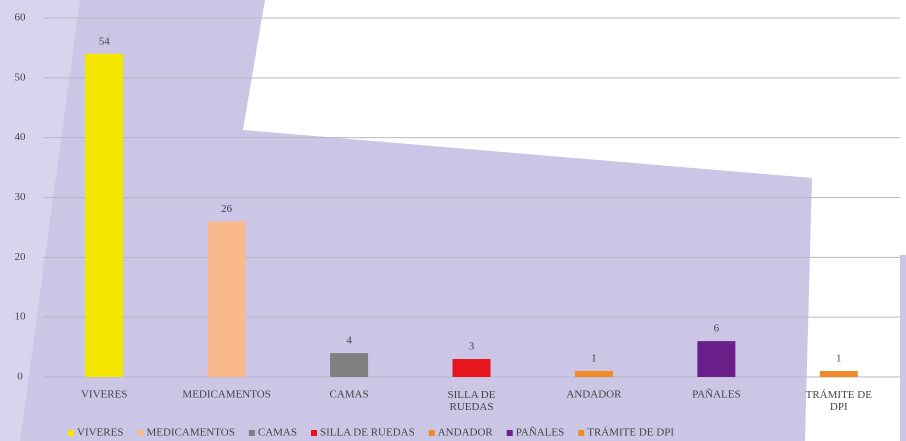 The image size is (906, 441). What do you see at coordinates (21, 77) in the screenshot?
I see `y-tick-label: 50` at bounding box center [21, 77].